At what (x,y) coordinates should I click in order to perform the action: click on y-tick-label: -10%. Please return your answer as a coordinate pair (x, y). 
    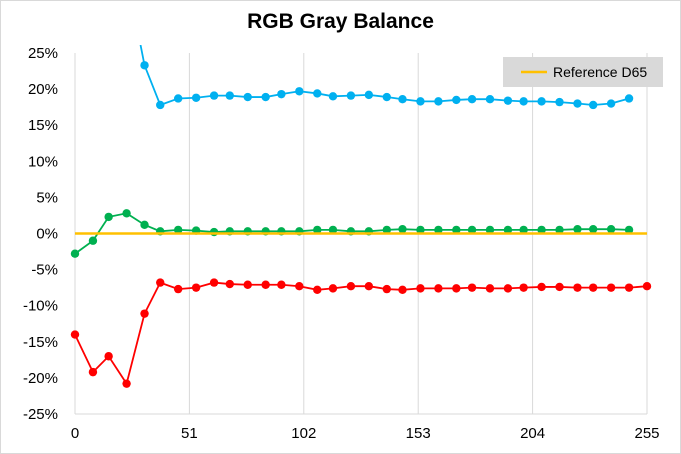
    Looking at the image, I should click on (40, 306).